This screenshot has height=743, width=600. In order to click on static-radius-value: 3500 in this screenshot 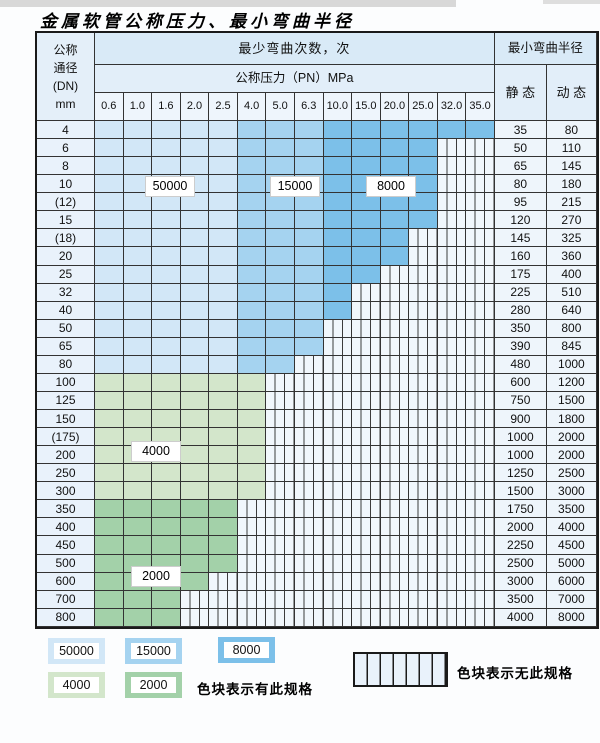, I will do `click(520, 599)`.